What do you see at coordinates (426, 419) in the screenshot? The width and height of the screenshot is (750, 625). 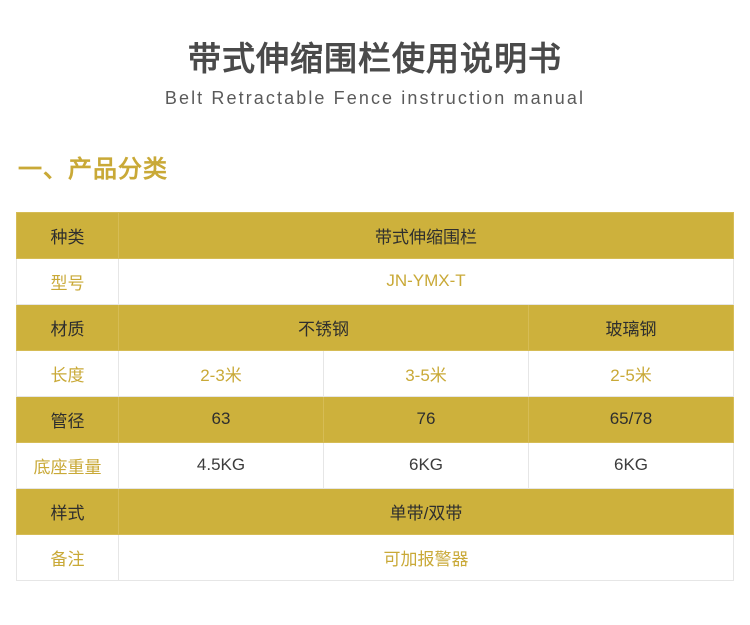 I see `table-cell: 76` at bounding box center [426, 419].